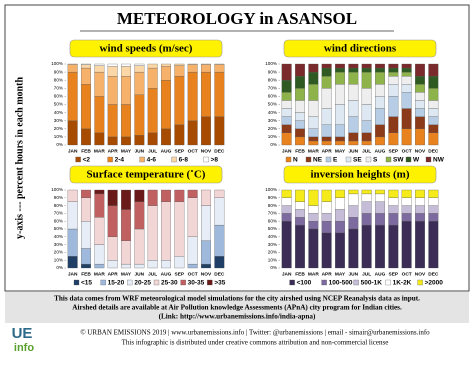  What do you see at coordinates (272, 96) in the screenshot?
I see `y-tick-label: 60%` at bounding box center [272, 96].